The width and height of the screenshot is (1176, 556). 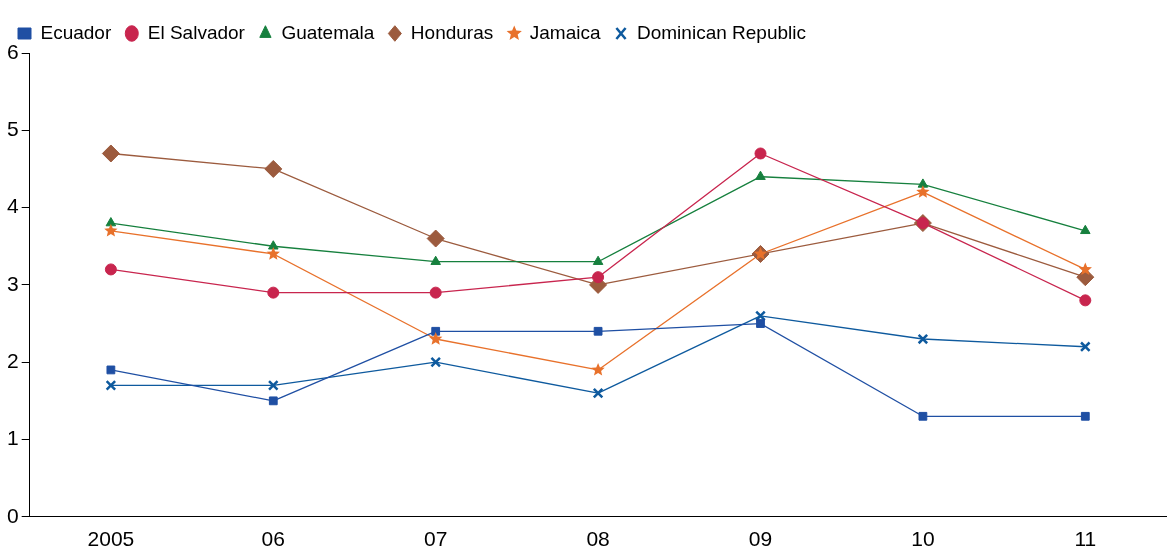 What do you see at coordinates (12, 283) in the screenshot?
I see `y-tick-label: 3` at bounding box center [12, 283].